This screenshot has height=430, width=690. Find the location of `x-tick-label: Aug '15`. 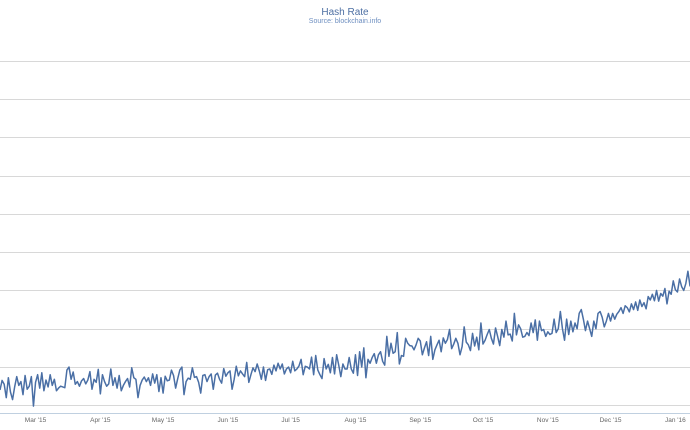

x-tick-label: Aug '15 is located at coordinates (356, 420).